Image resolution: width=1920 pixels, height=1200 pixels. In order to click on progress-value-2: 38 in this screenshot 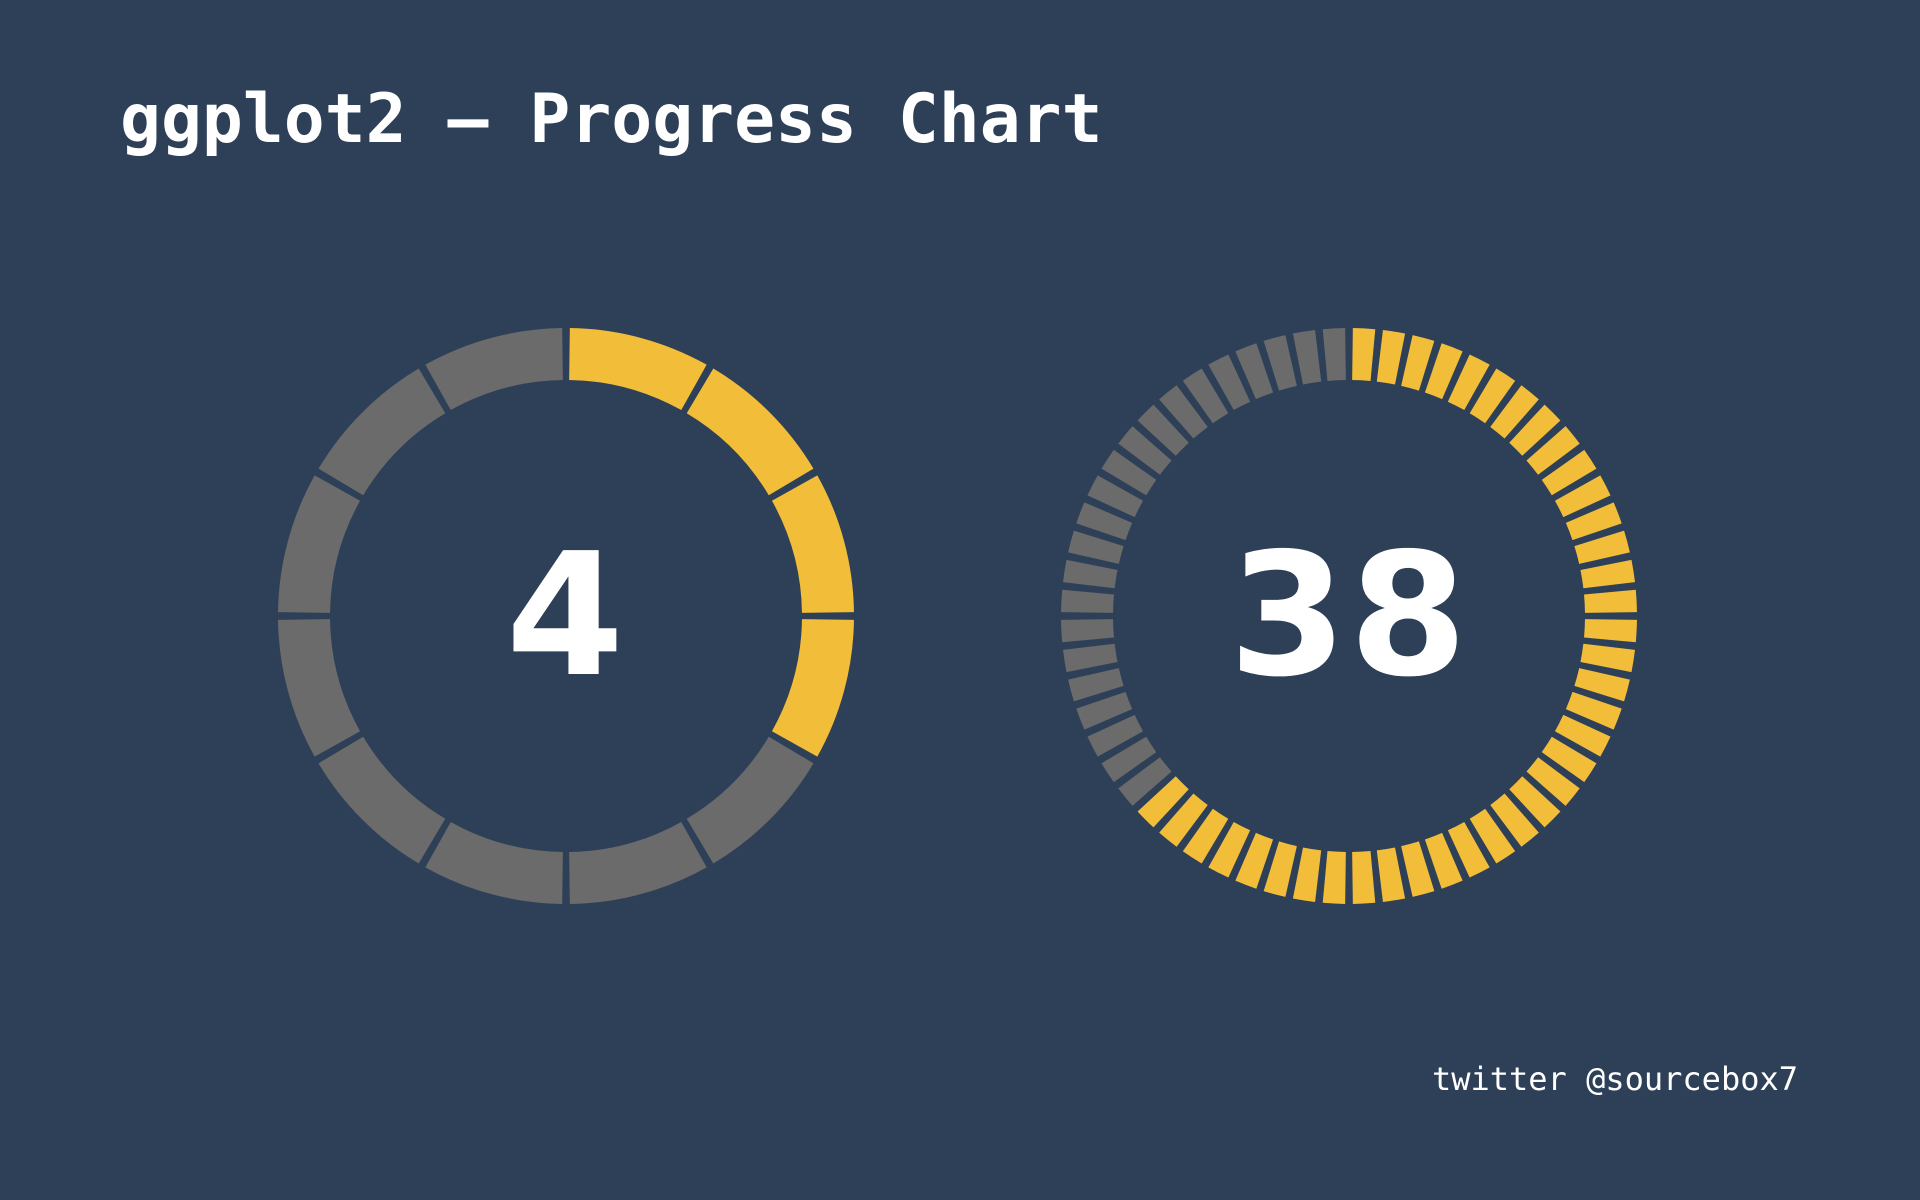, I will do `click(1349, 616)`.